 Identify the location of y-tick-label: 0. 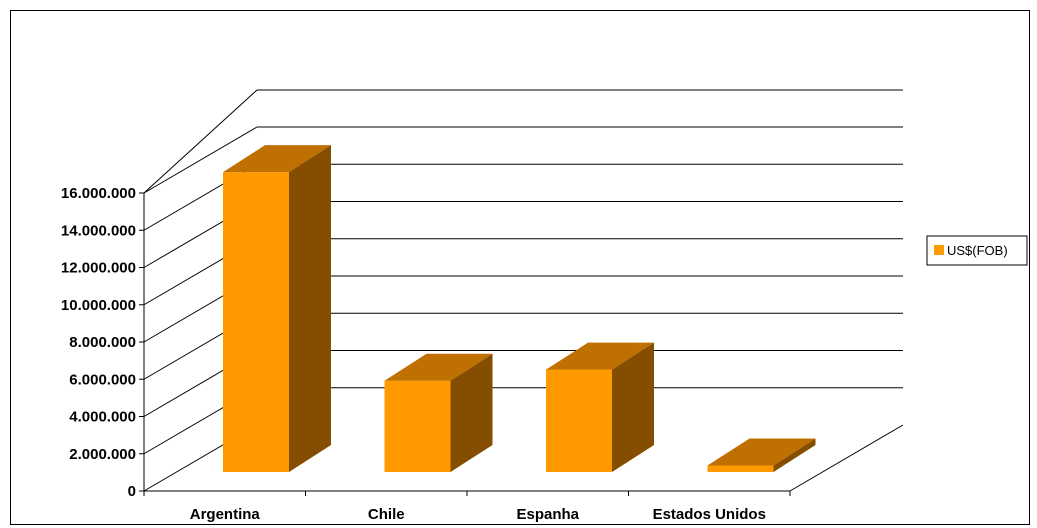
(132, 491).